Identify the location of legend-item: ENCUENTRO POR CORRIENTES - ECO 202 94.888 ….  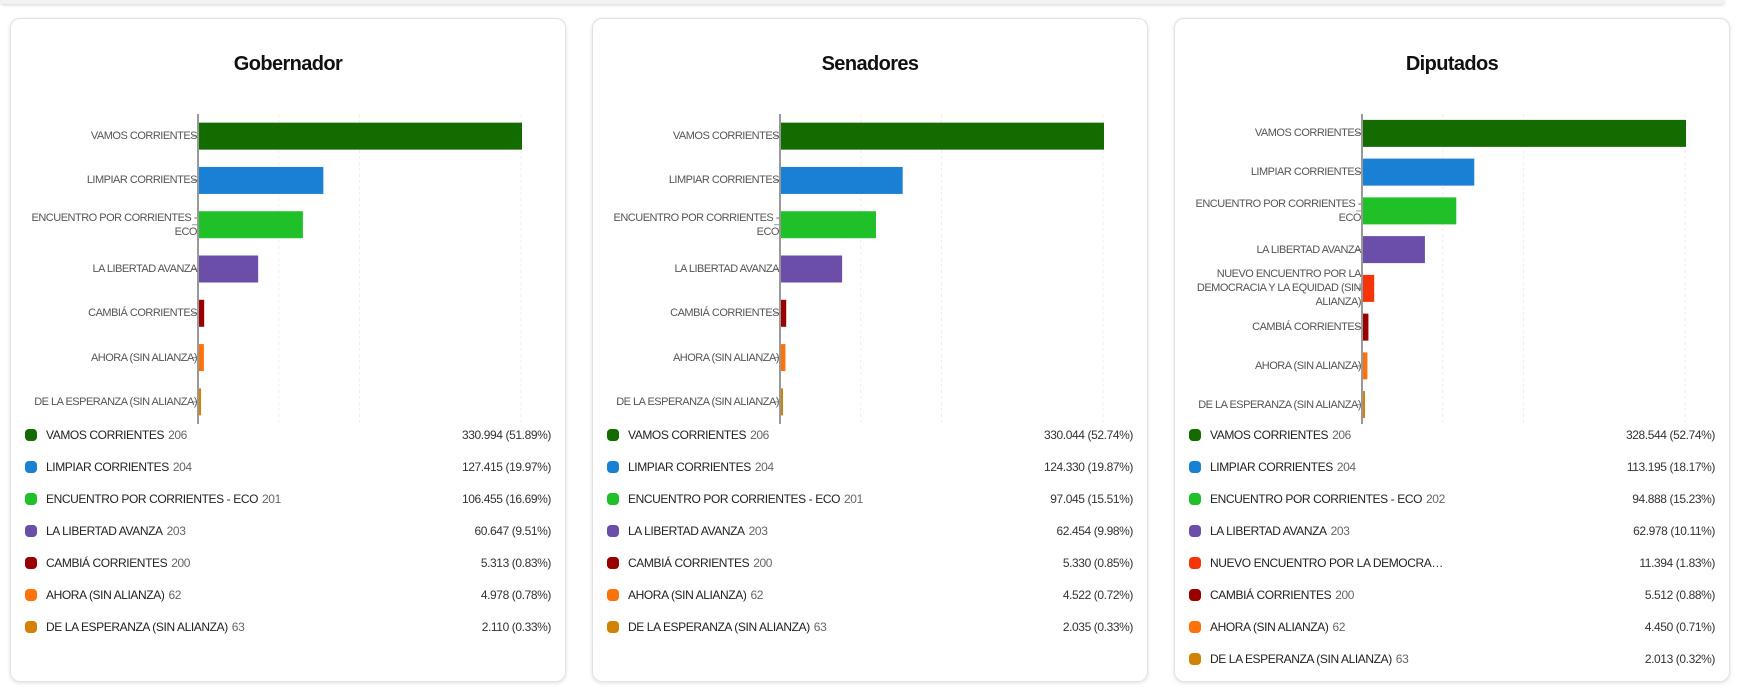
(1452, 499).